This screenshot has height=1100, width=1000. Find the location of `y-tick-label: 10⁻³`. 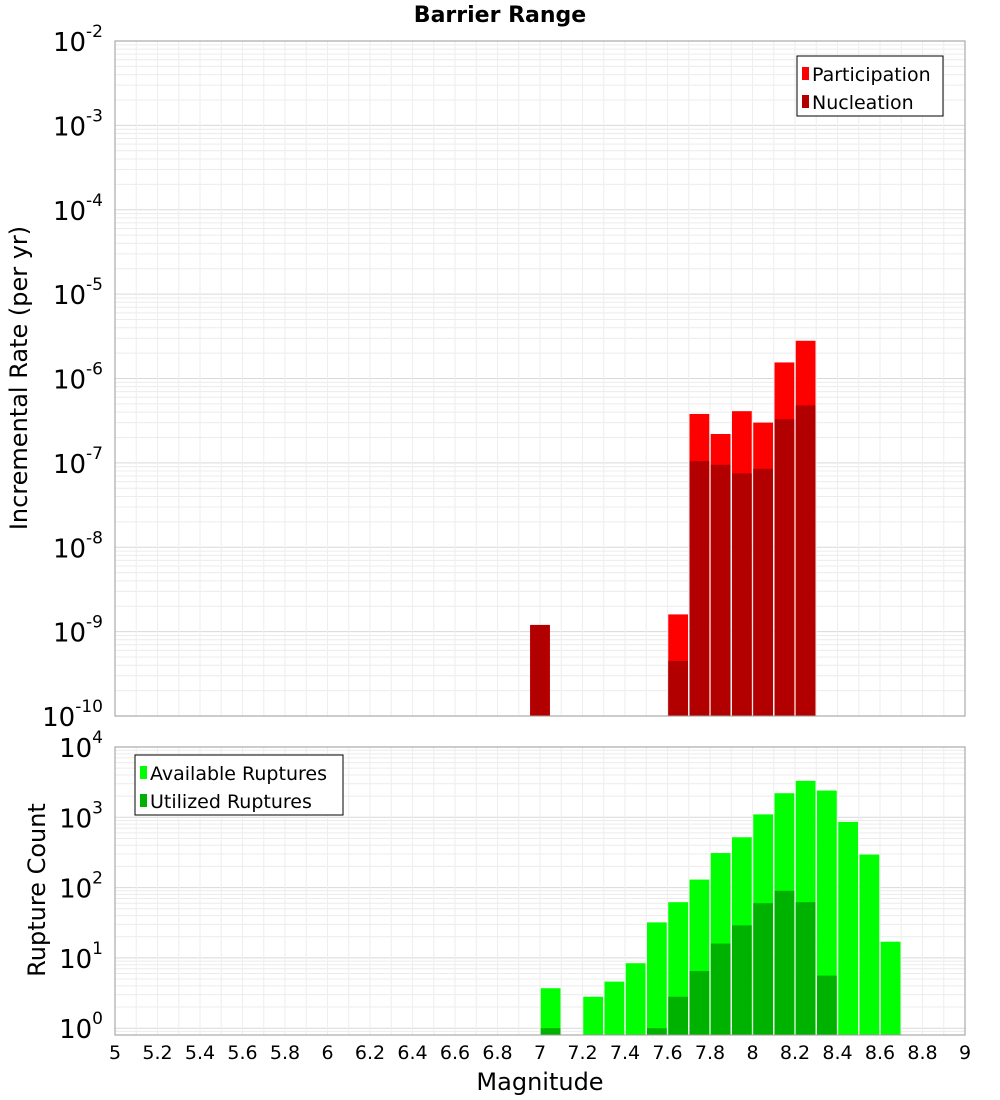

y-tick-label: 10⁻³ is located at coordinates (78, 124).